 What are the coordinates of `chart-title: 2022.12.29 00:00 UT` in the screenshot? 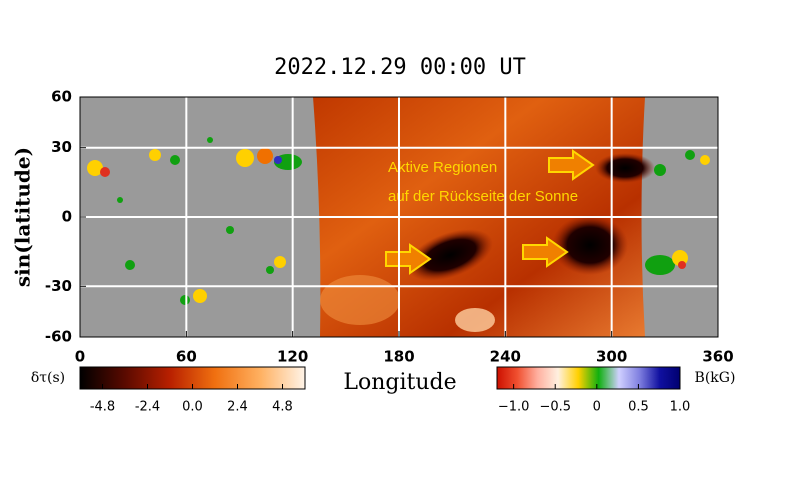 It's located at (400, 67).